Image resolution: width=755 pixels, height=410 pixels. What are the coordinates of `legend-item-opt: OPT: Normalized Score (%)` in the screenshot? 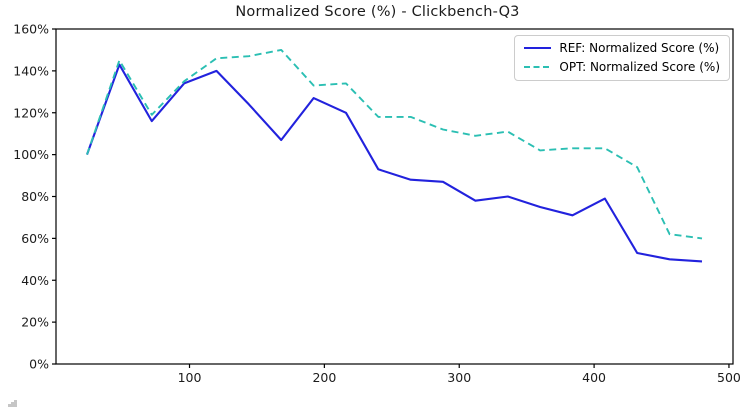 It's located at (622, 67).